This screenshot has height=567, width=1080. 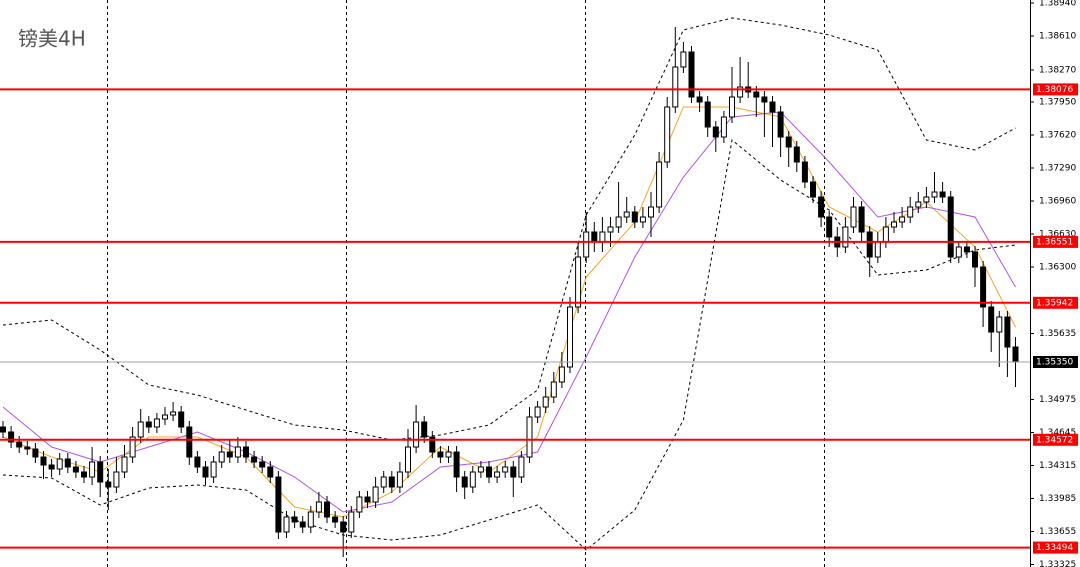 What do you see at coordinates (1057, 71) in the screenshot?
I see `y-tick-label: 1.38270` at bounding box center [1057, 71].